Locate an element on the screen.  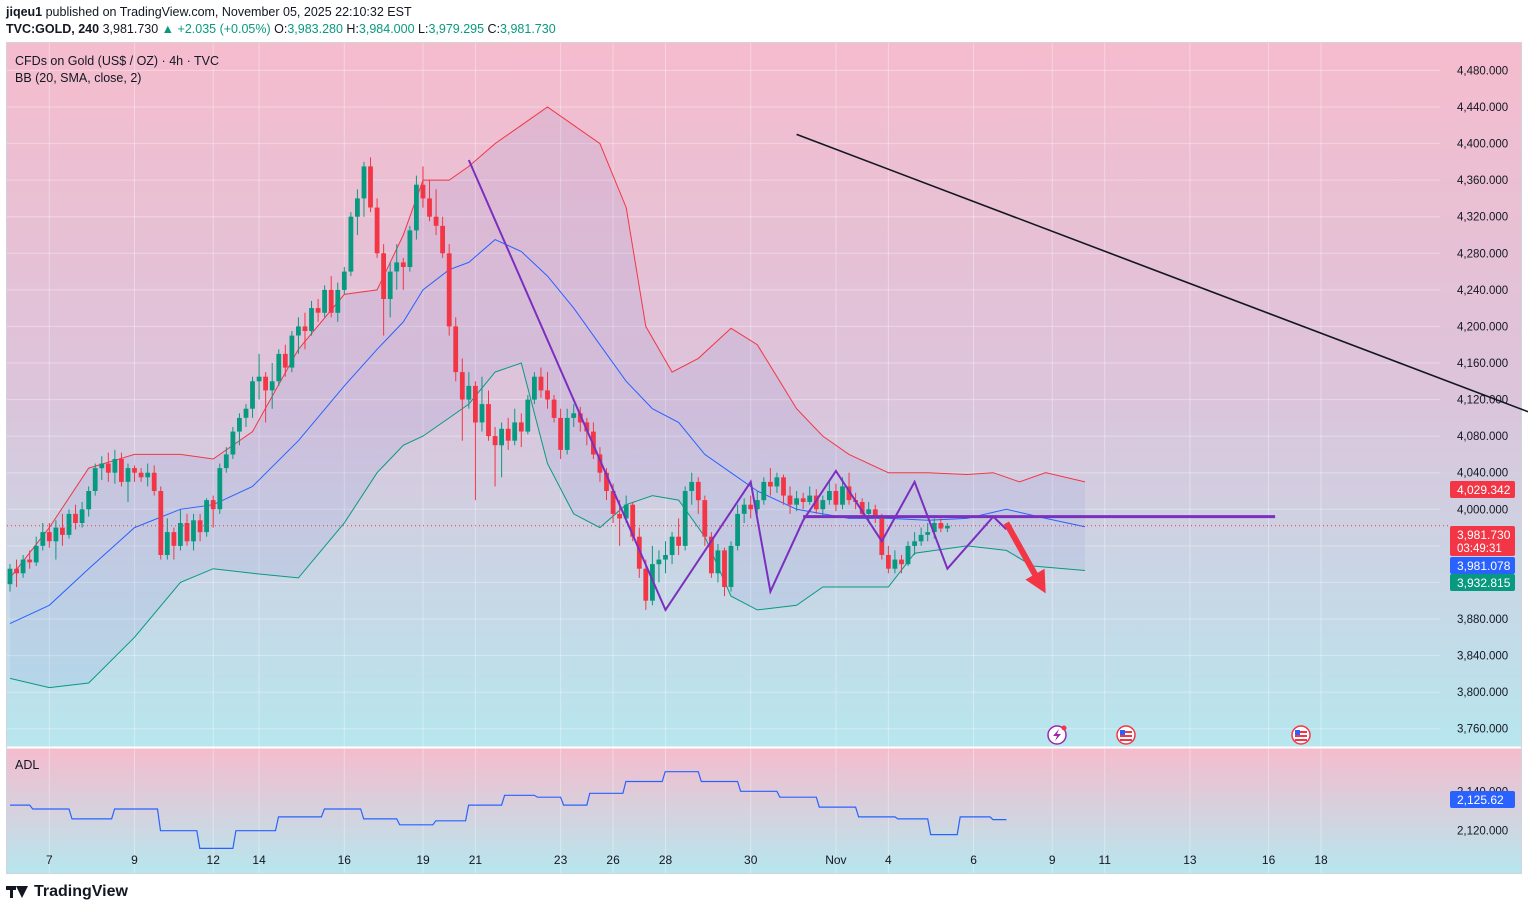
time-tick-label: 14 is located at coordinates (259, 860).